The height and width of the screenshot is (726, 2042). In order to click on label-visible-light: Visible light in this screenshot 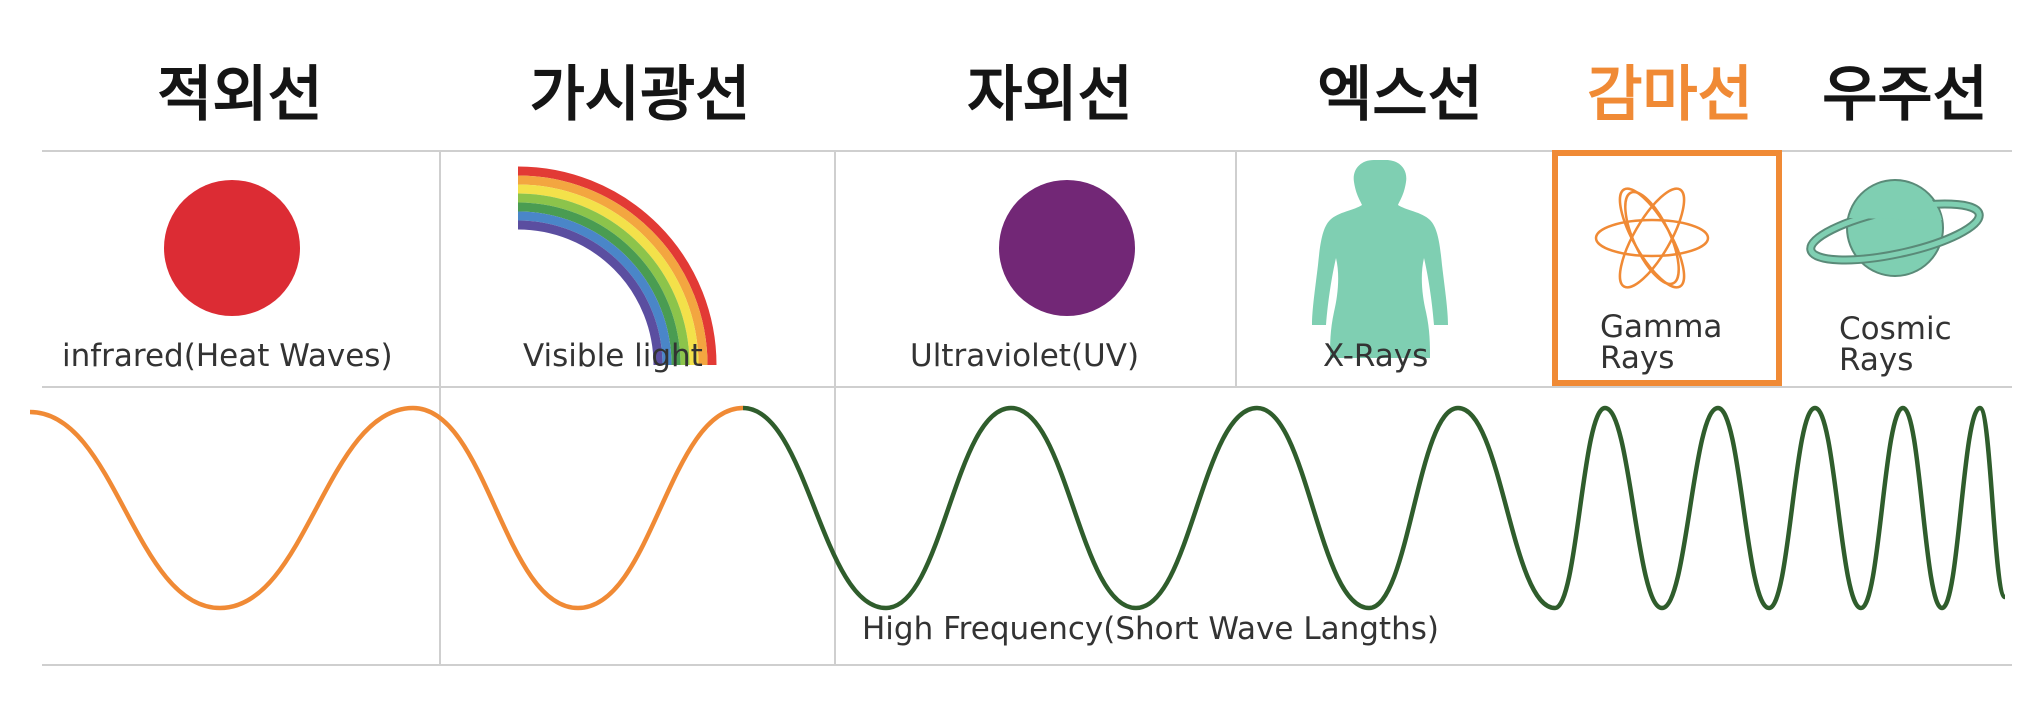, I will do `click(613, 356)`.